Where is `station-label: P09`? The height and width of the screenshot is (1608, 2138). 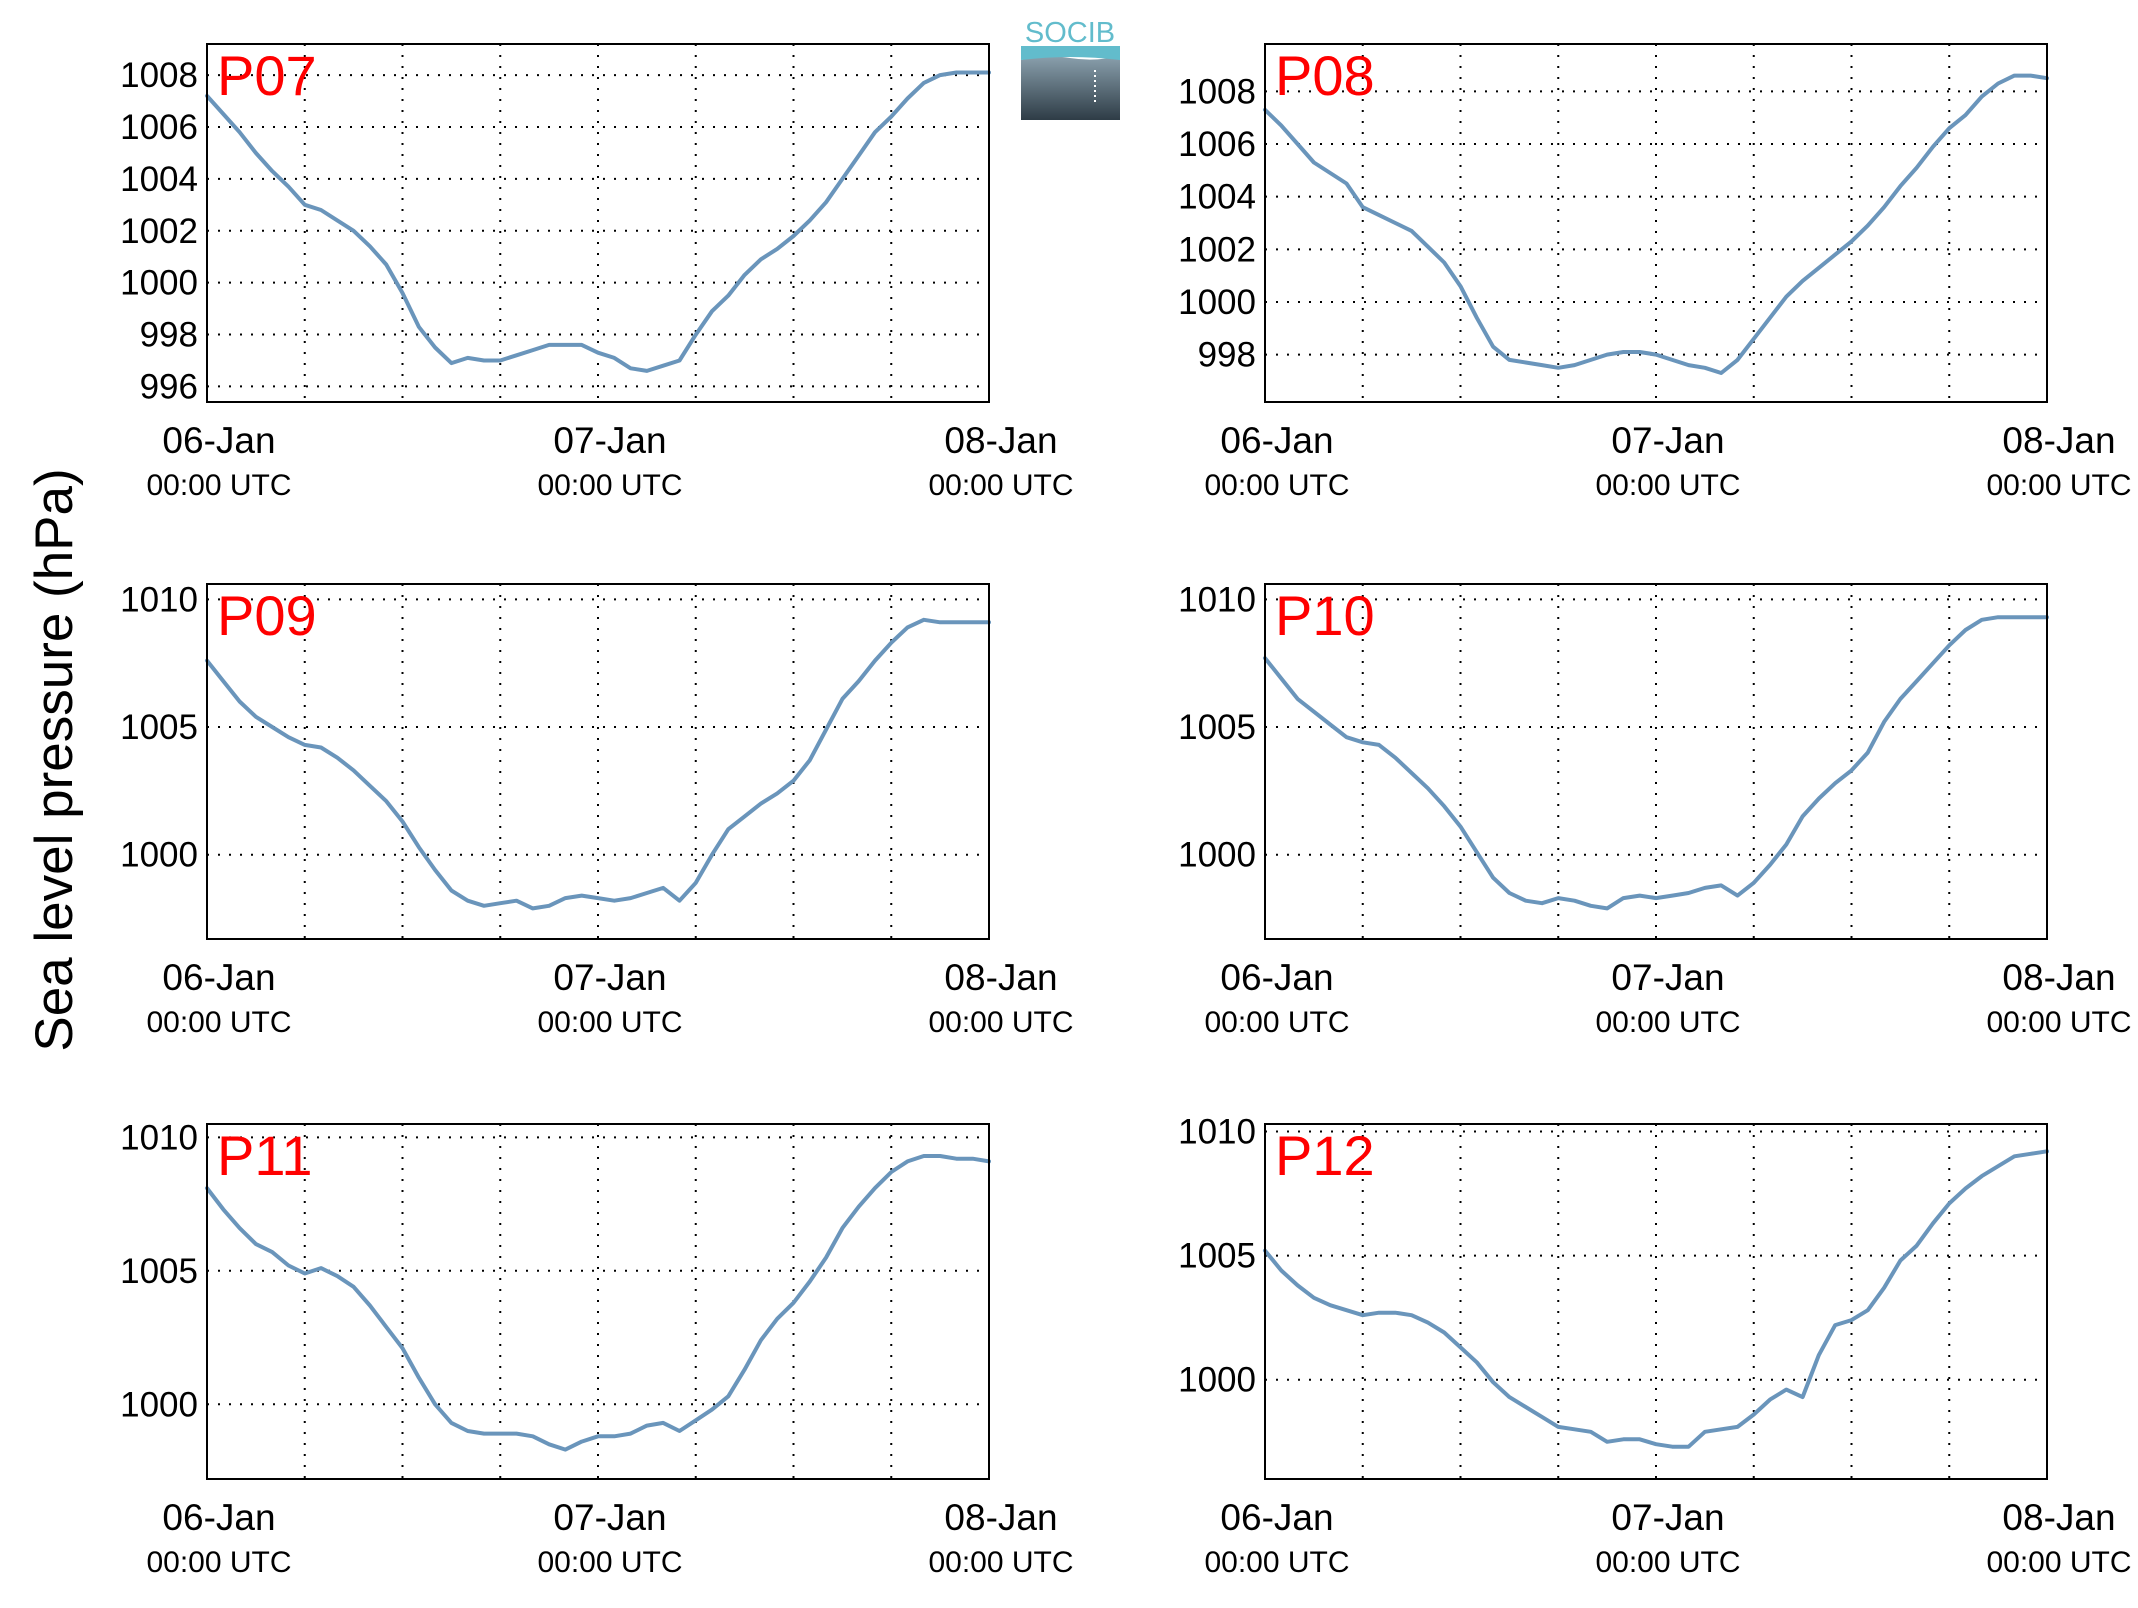
station-label: P09 is located at coordinates (267, 615).